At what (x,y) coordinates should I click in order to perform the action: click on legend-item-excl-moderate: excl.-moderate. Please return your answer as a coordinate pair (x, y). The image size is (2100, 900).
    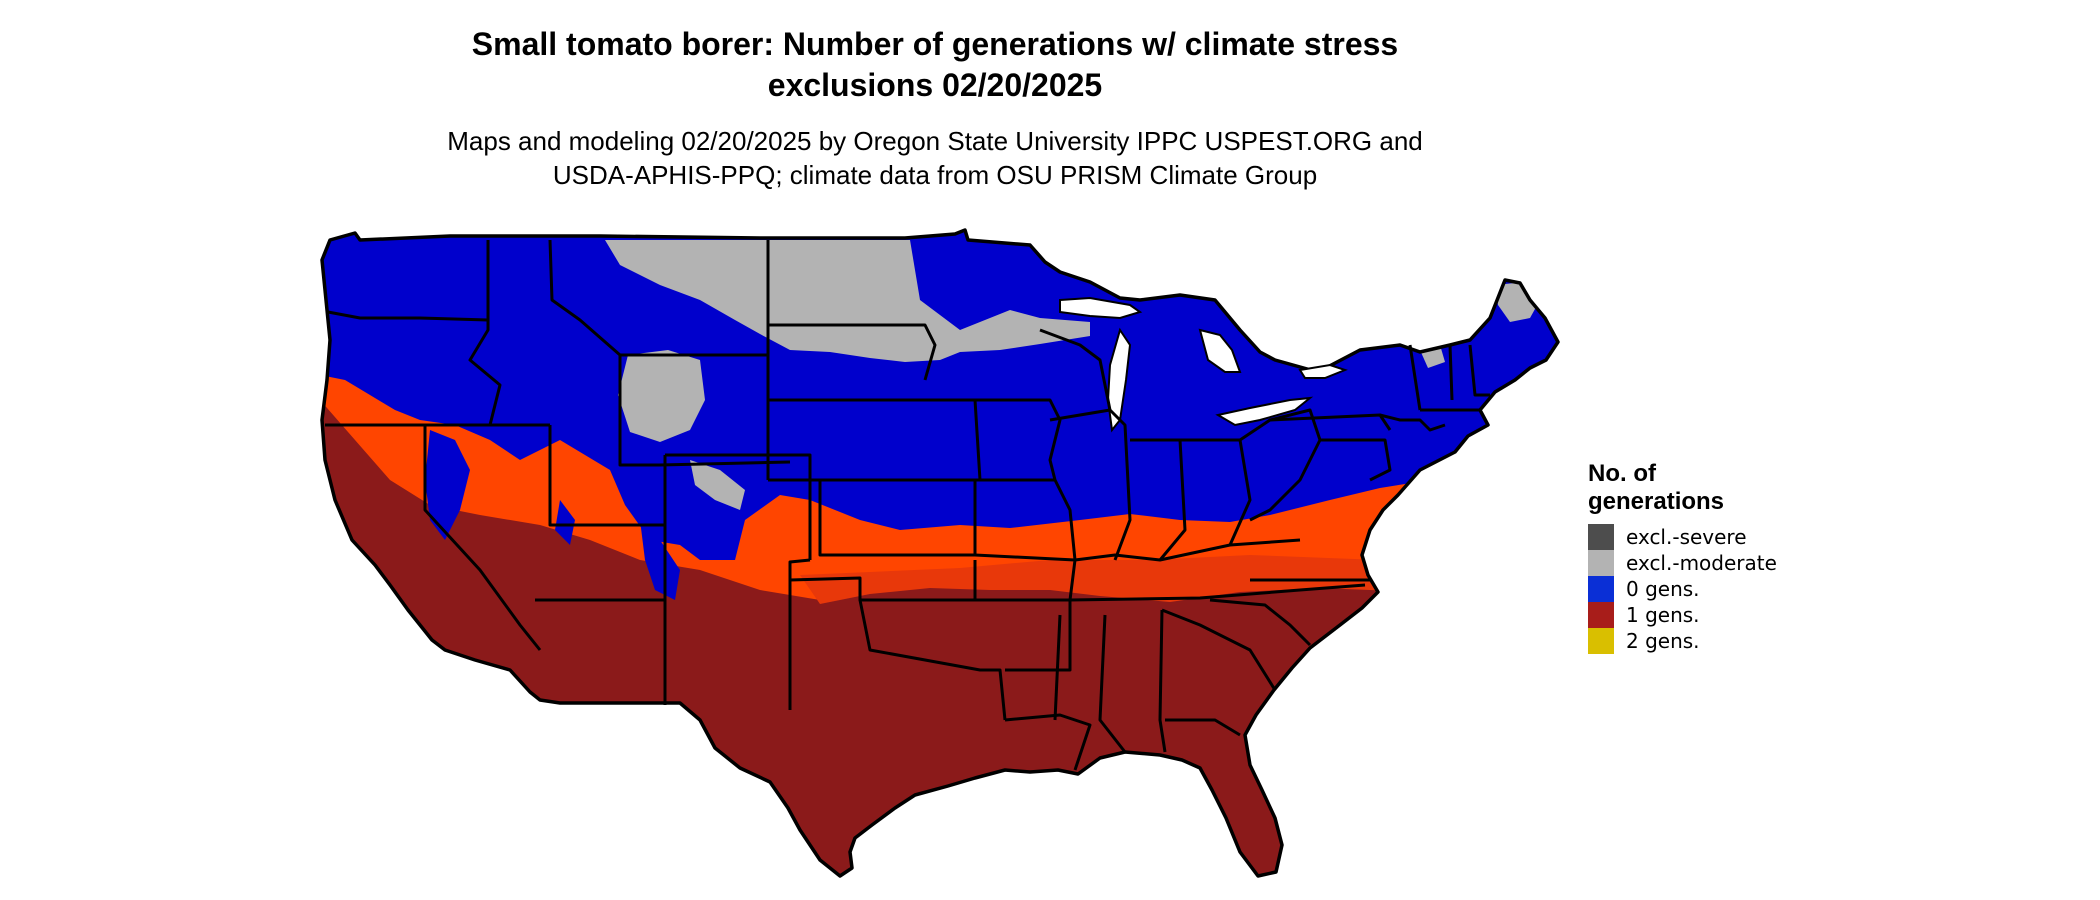
    Looking at the image, I should click on (1698, 563).